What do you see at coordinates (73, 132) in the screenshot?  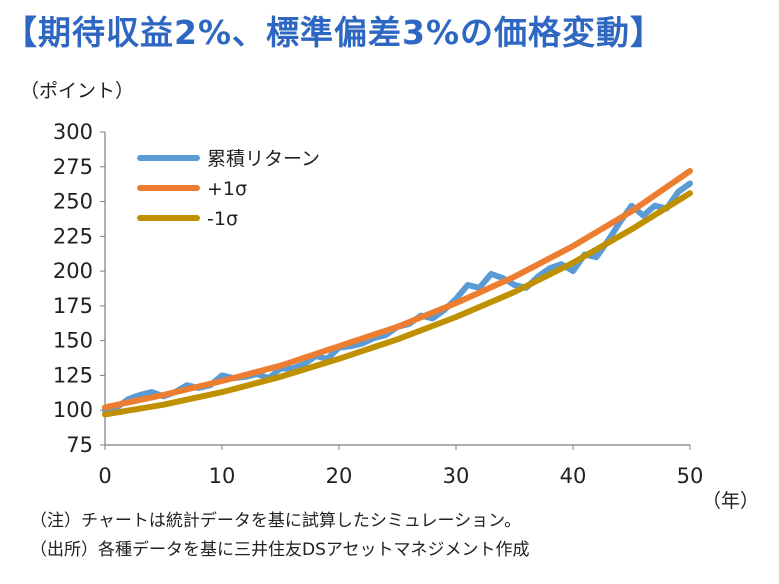 I see `y-tick-label: 300` at bounding box center [73, 132].